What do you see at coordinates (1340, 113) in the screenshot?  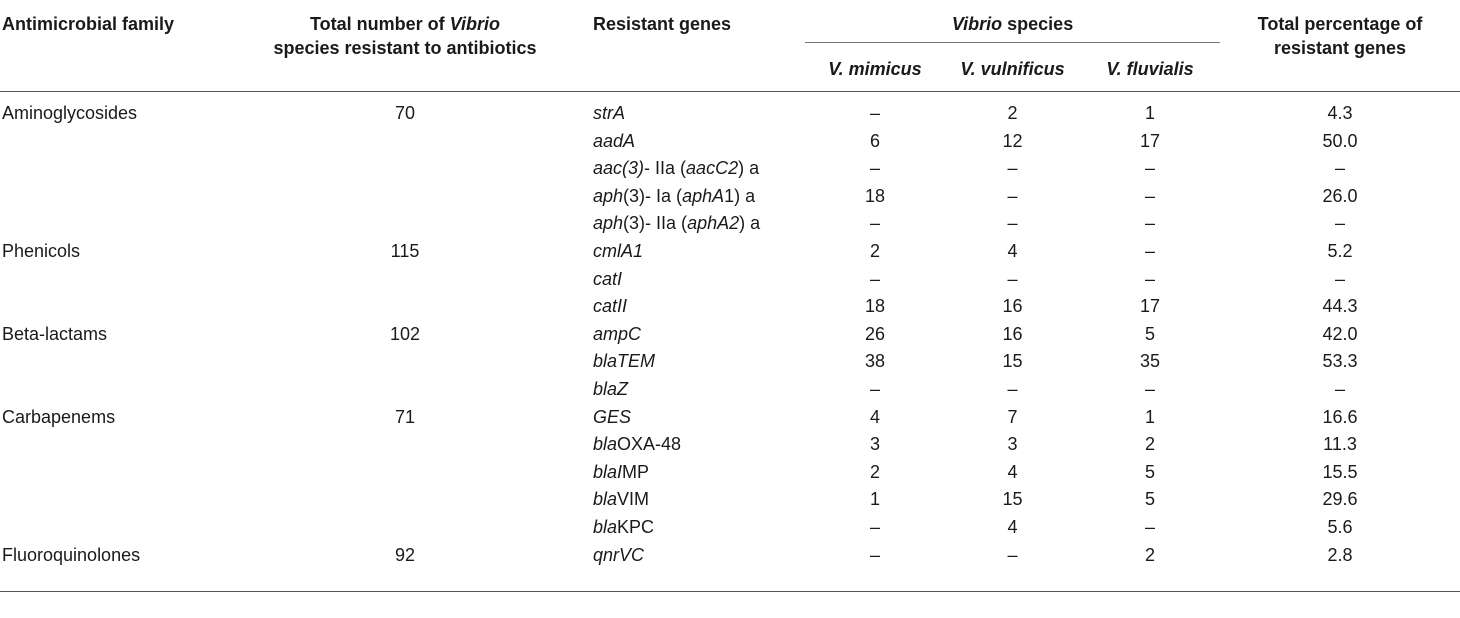 I see `percentage-cell: 4.3` at bounding box center [1340, 113].